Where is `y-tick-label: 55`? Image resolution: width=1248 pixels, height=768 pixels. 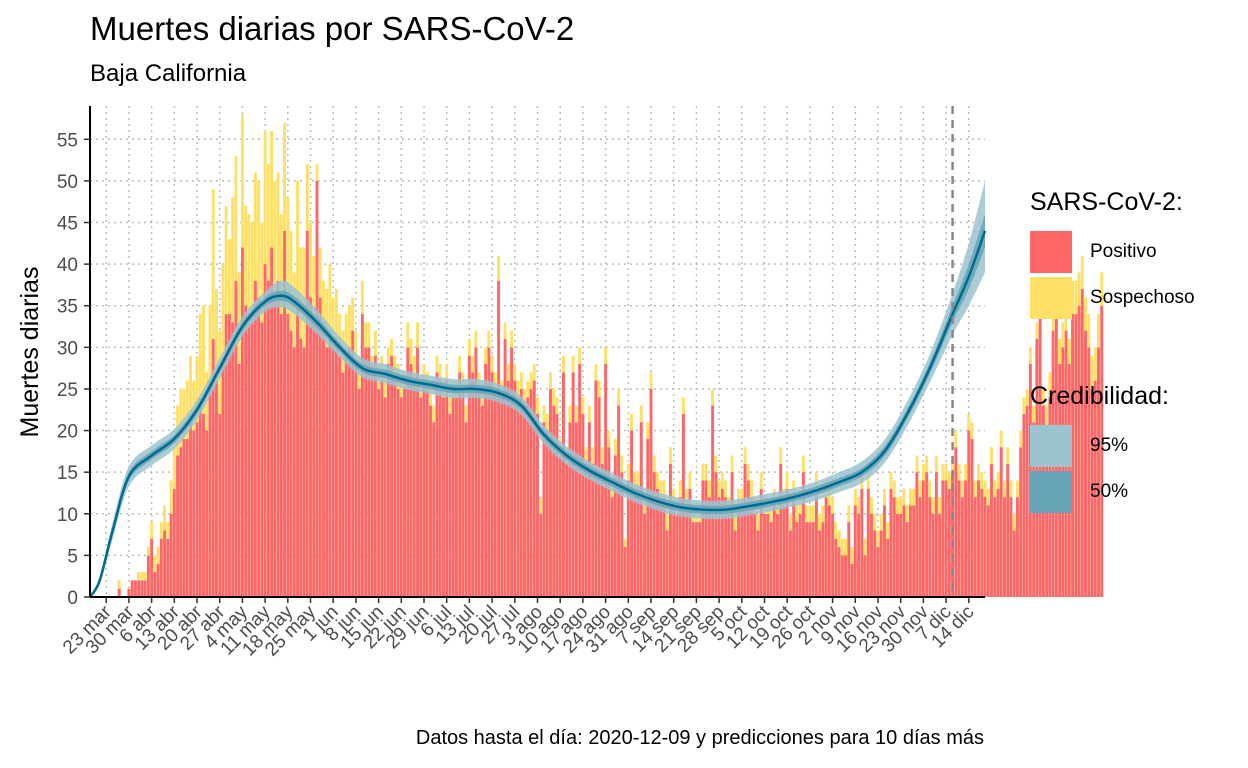
y-tick-label: 55 is located at coordinates (67, 140).